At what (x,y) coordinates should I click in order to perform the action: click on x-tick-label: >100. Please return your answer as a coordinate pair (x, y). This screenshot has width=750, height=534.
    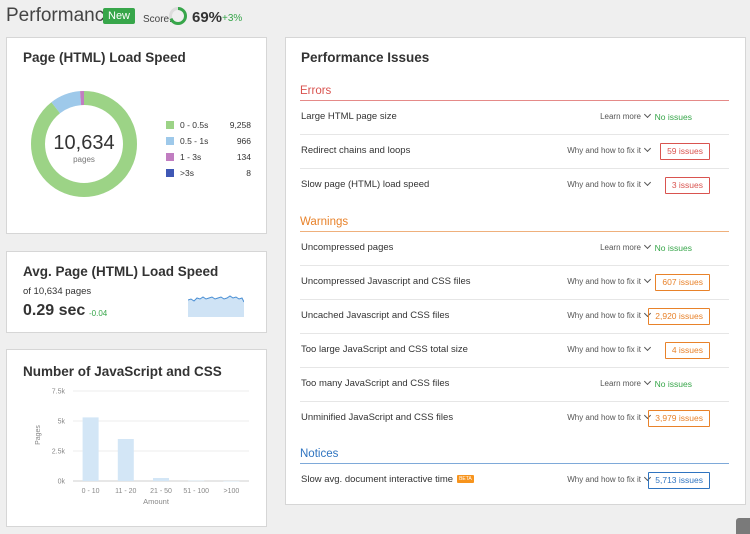
    Looking at the image, I should click on (232, 491).